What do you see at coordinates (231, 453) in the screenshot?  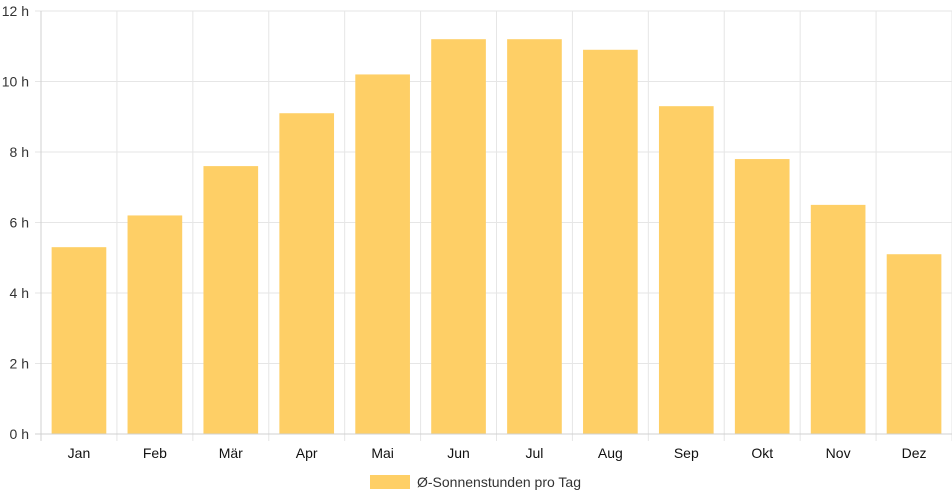 I see `x-tick-label: Mär` at bounding box center [231, 453].